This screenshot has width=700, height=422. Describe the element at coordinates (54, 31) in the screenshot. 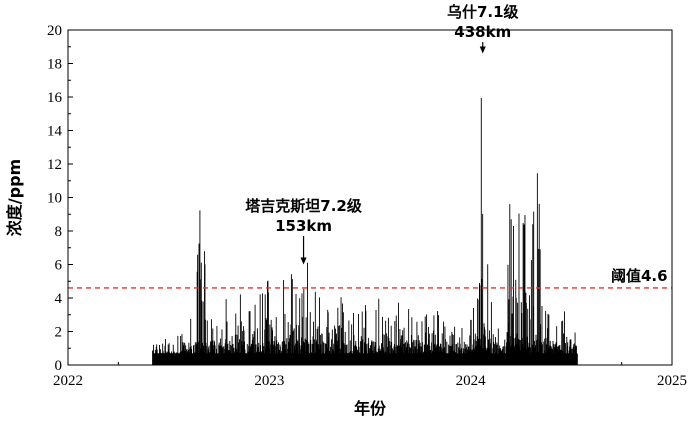

I see `y-tick-label: 20` at that location.